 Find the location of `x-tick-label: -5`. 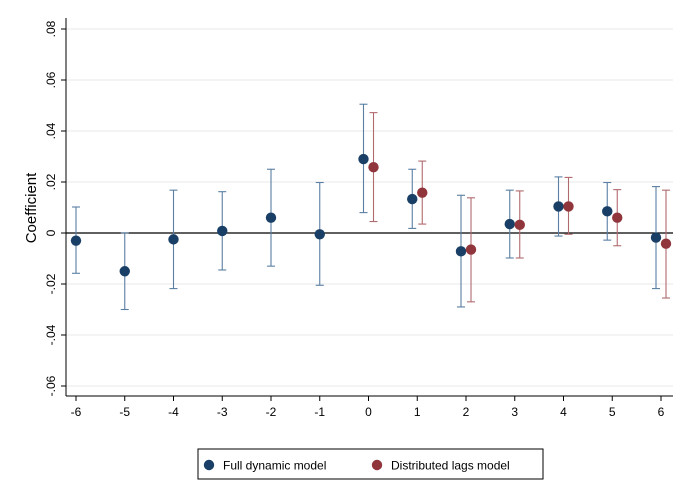

x-tick-label: -5 is located at coordinates (124, 412).